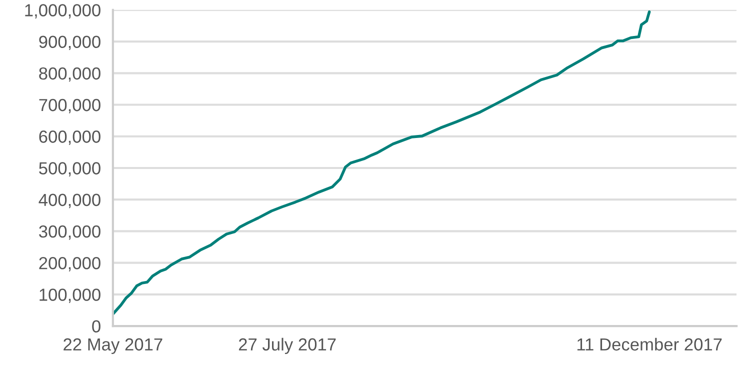 The width and height of the screenshot is (738, 368). What do you see at coordinates (70, 295) in the screenshot?
I see `y-tick-label: 100,000` at bounding box center [70, 295].